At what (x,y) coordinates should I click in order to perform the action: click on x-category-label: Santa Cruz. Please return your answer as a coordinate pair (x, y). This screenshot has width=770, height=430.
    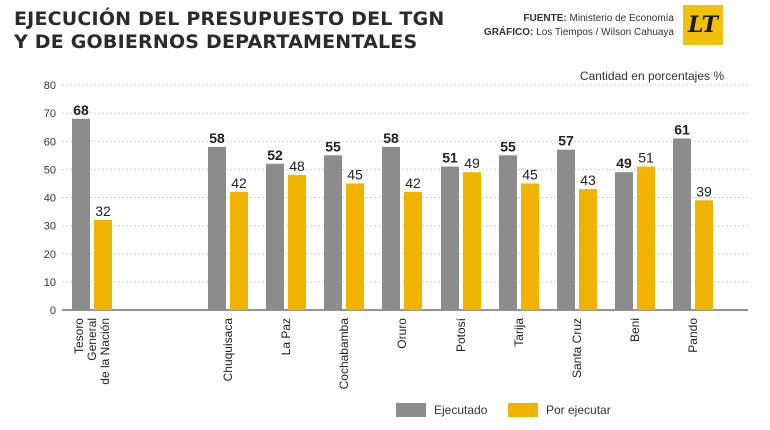
    Looking at the image, I should click on (577, 348).